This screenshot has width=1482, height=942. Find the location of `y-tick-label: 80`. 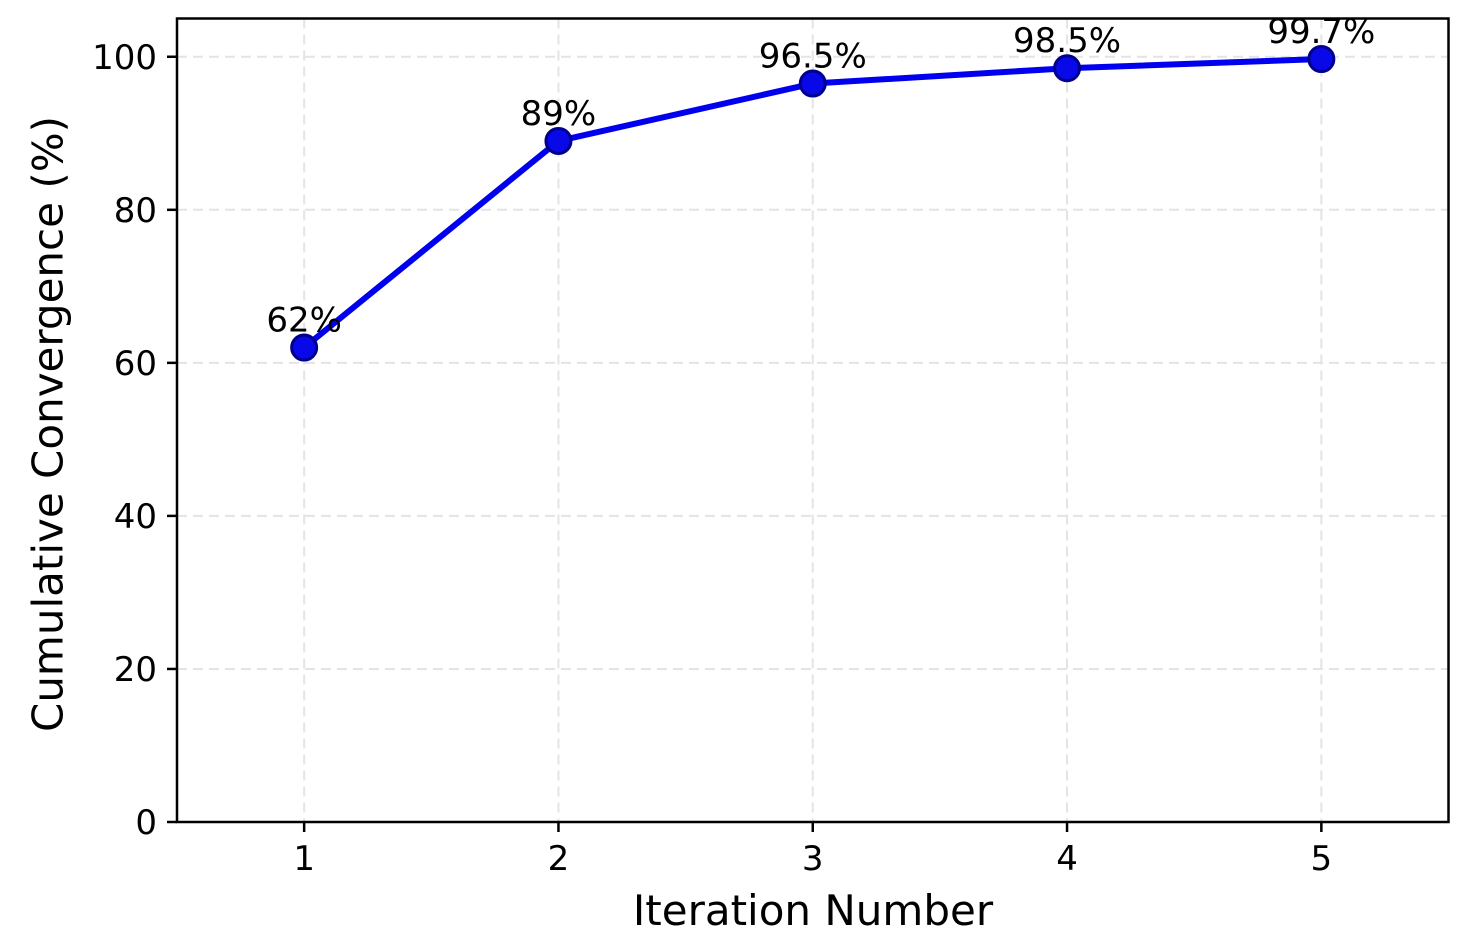

y-tick-label: 80 is located at coordinates (135, 211).